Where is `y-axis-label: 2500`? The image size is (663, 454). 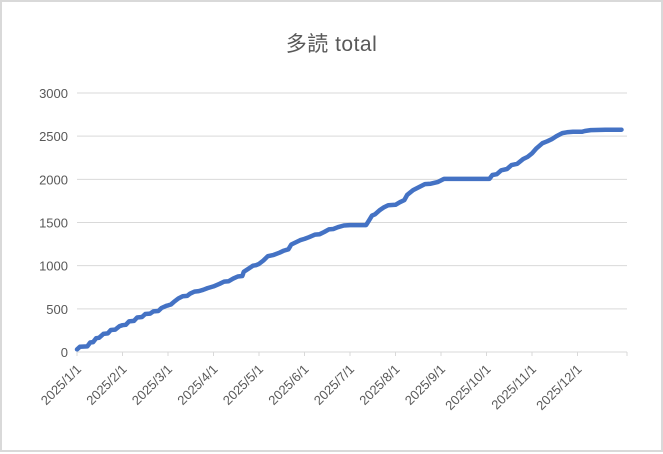 y-axis-label: 2500 is located at coordinates (53, 136).